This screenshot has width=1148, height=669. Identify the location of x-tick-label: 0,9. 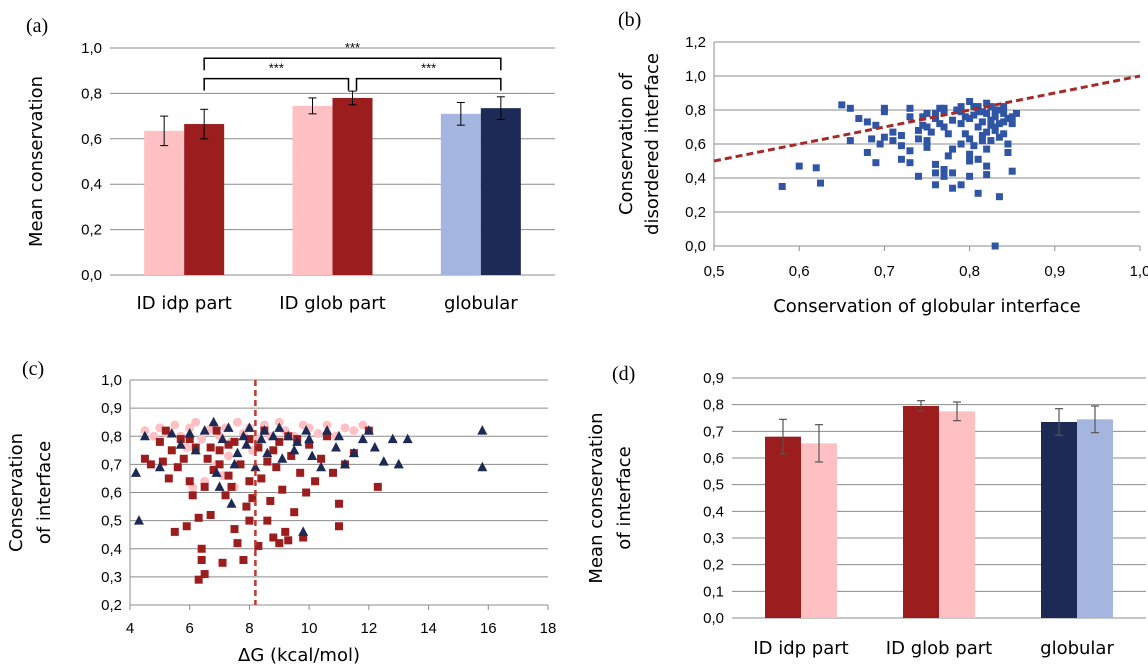
(1054, 271).